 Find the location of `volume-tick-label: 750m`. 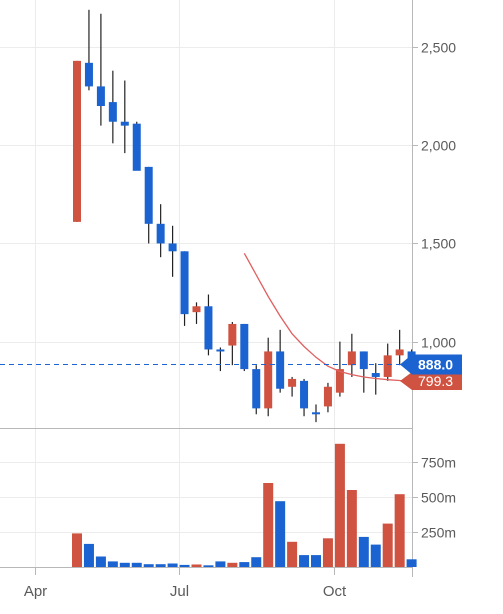

volume-tick-label: 750m is located at coordinates (438, 463).